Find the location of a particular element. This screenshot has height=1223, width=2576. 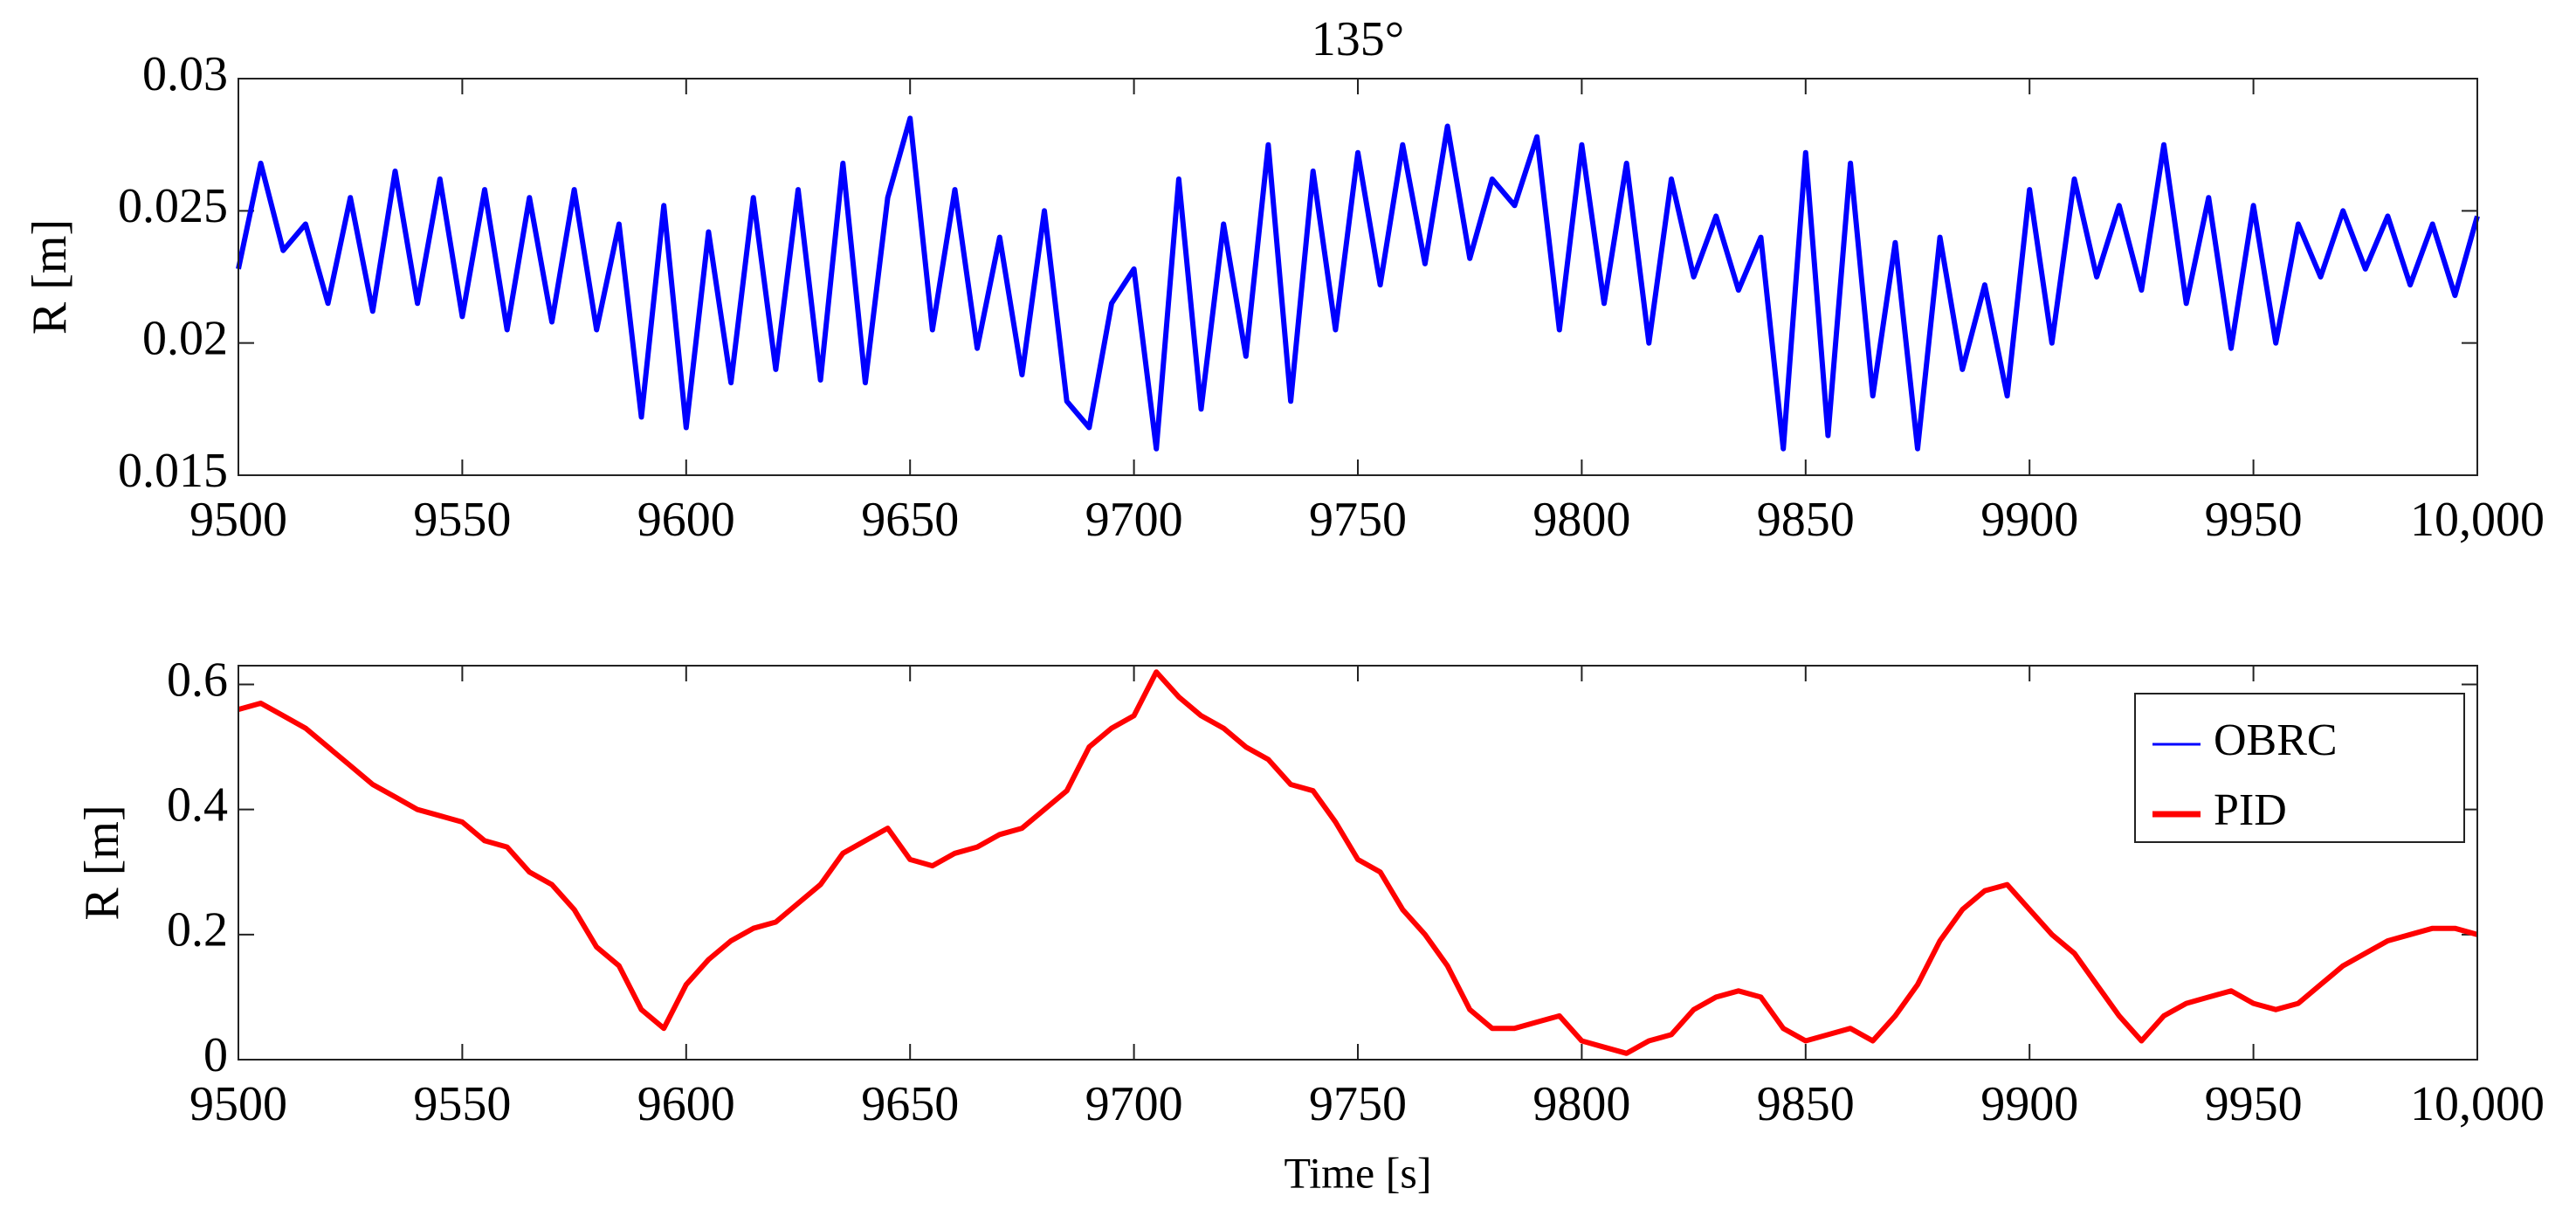

y-tick-label: 0.02 is located at coordinates (185, 339).